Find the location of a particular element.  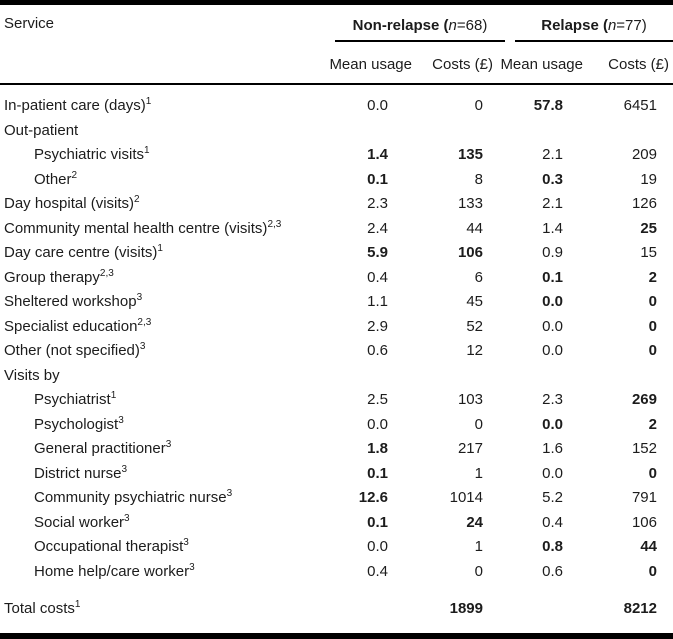

value-cell: 0.8 is located at coordinates (552, 546).